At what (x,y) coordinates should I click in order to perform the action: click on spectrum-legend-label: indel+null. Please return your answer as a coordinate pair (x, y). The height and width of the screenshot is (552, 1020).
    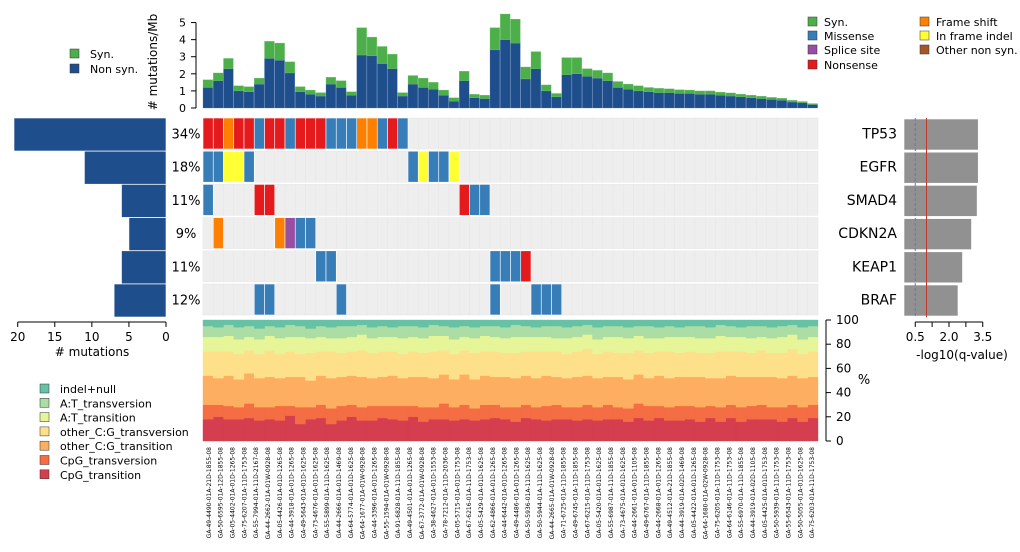
    Looking at the image, I should click on (88, 389).